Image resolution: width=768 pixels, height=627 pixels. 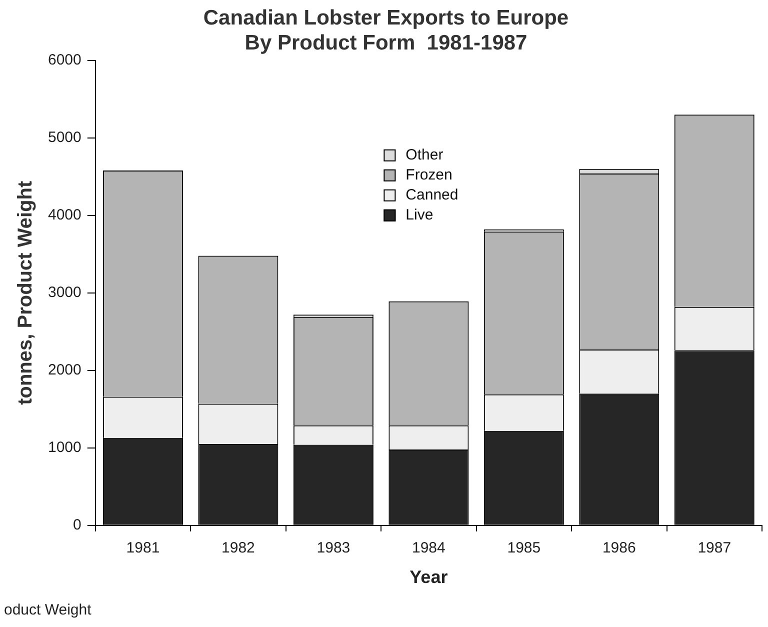 What do you see at coordinates (429, 548) in the screenshot?
I see `x-tick-label: 1984` at bounding box center [429, 548].